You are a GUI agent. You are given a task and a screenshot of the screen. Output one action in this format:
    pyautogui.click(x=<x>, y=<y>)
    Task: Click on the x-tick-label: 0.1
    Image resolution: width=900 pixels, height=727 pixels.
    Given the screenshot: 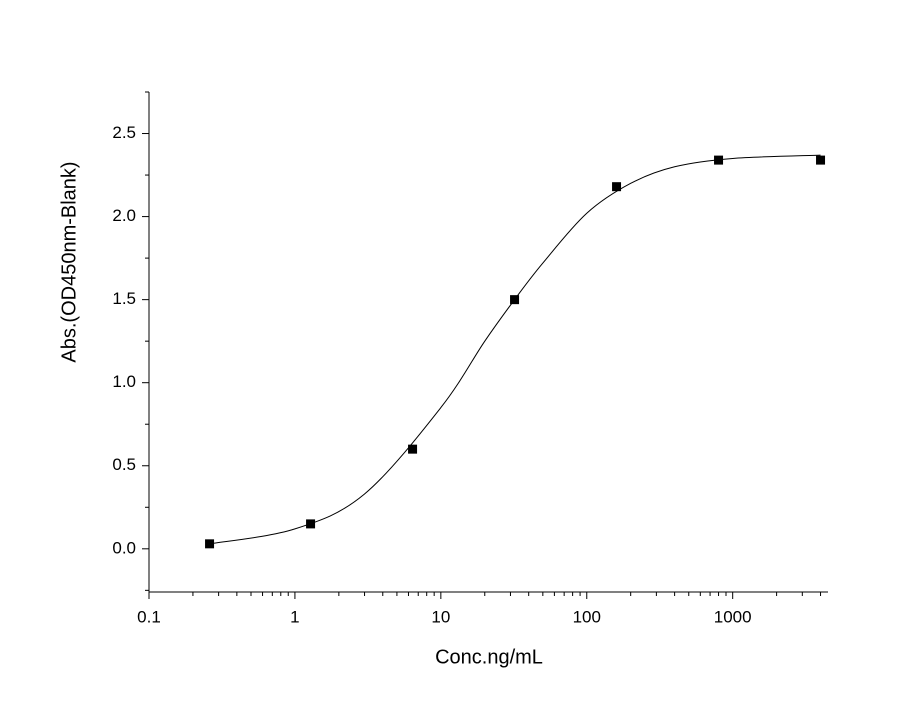 What is the action you would take?
    pyautogui.click(x=149, y=616)
    